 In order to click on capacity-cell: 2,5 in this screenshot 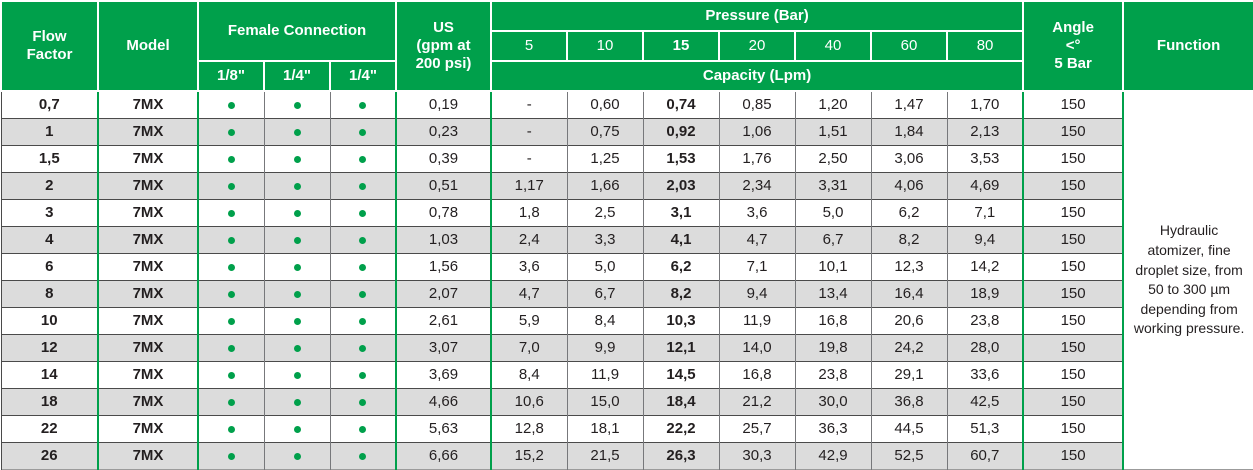, I will do `click(604, 212)`.